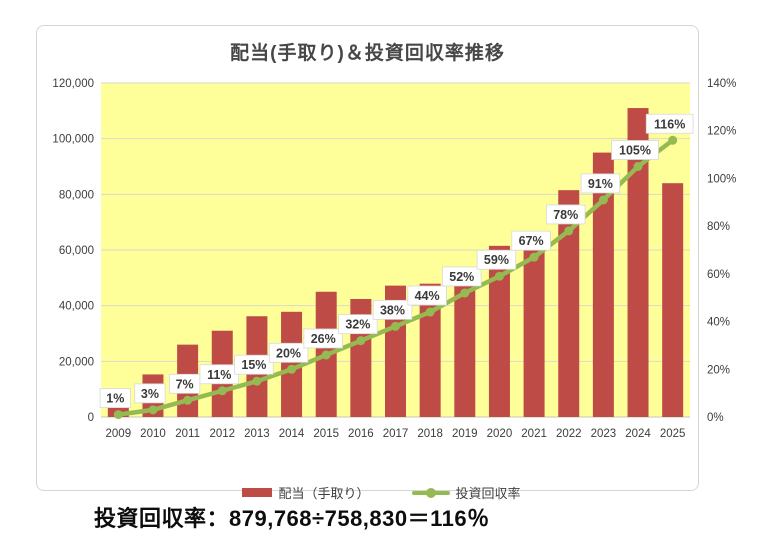  What do you see at coordinates (361, 434) in the screenshot?
I see `x-axis-label: 2016` at bounding box center [361, 434].